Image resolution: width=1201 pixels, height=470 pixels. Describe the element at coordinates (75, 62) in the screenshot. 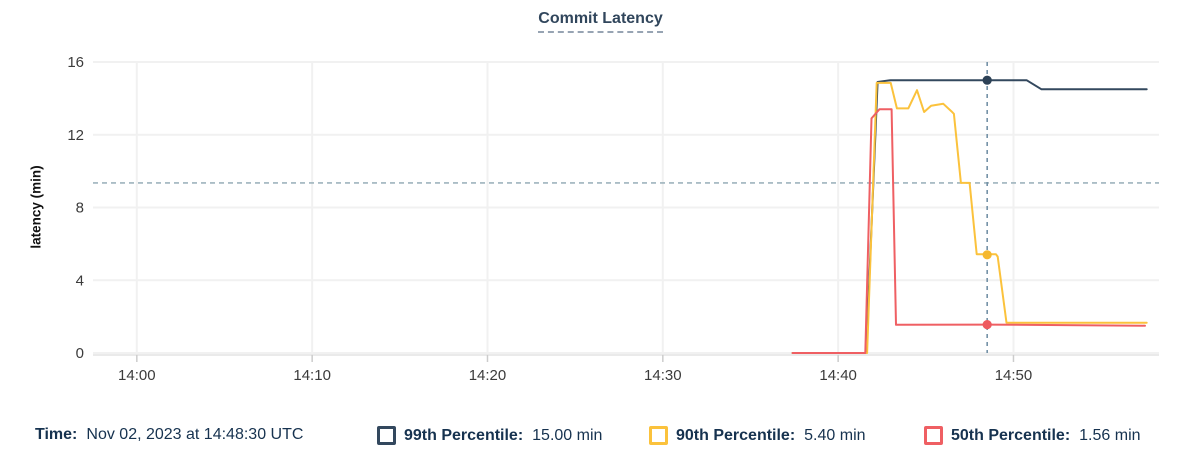

I see `y-tick-label: 16` at that location.